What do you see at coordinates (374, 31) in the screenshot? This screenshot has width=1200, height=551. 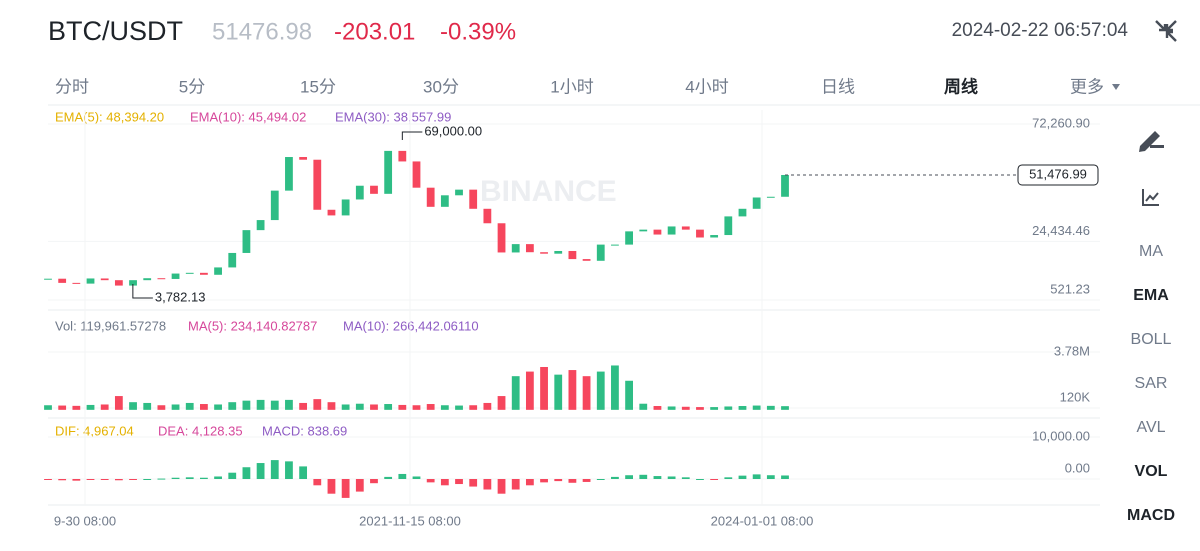 I see `change: -203.01` at bounding box center [374, 31].